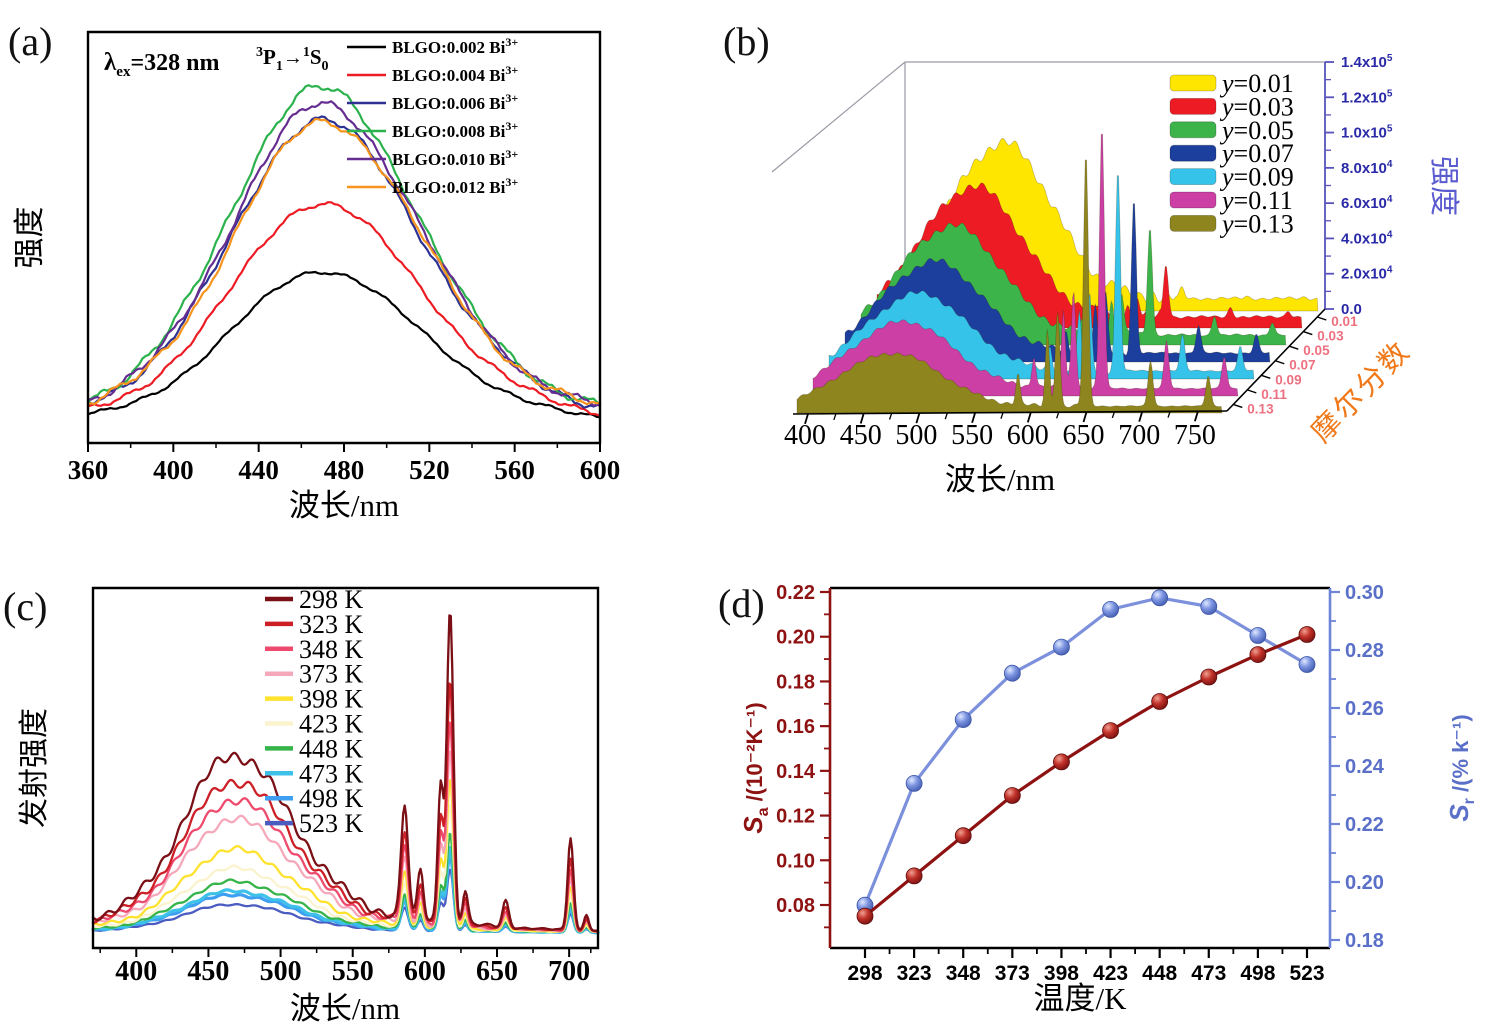 Image resolution: width=1503 pixels, height=1035 pixels. What do you see at coordinates (88, 470) in the screenshot?
I see `x-tick-label: 360` at bounding box center [88, 470].